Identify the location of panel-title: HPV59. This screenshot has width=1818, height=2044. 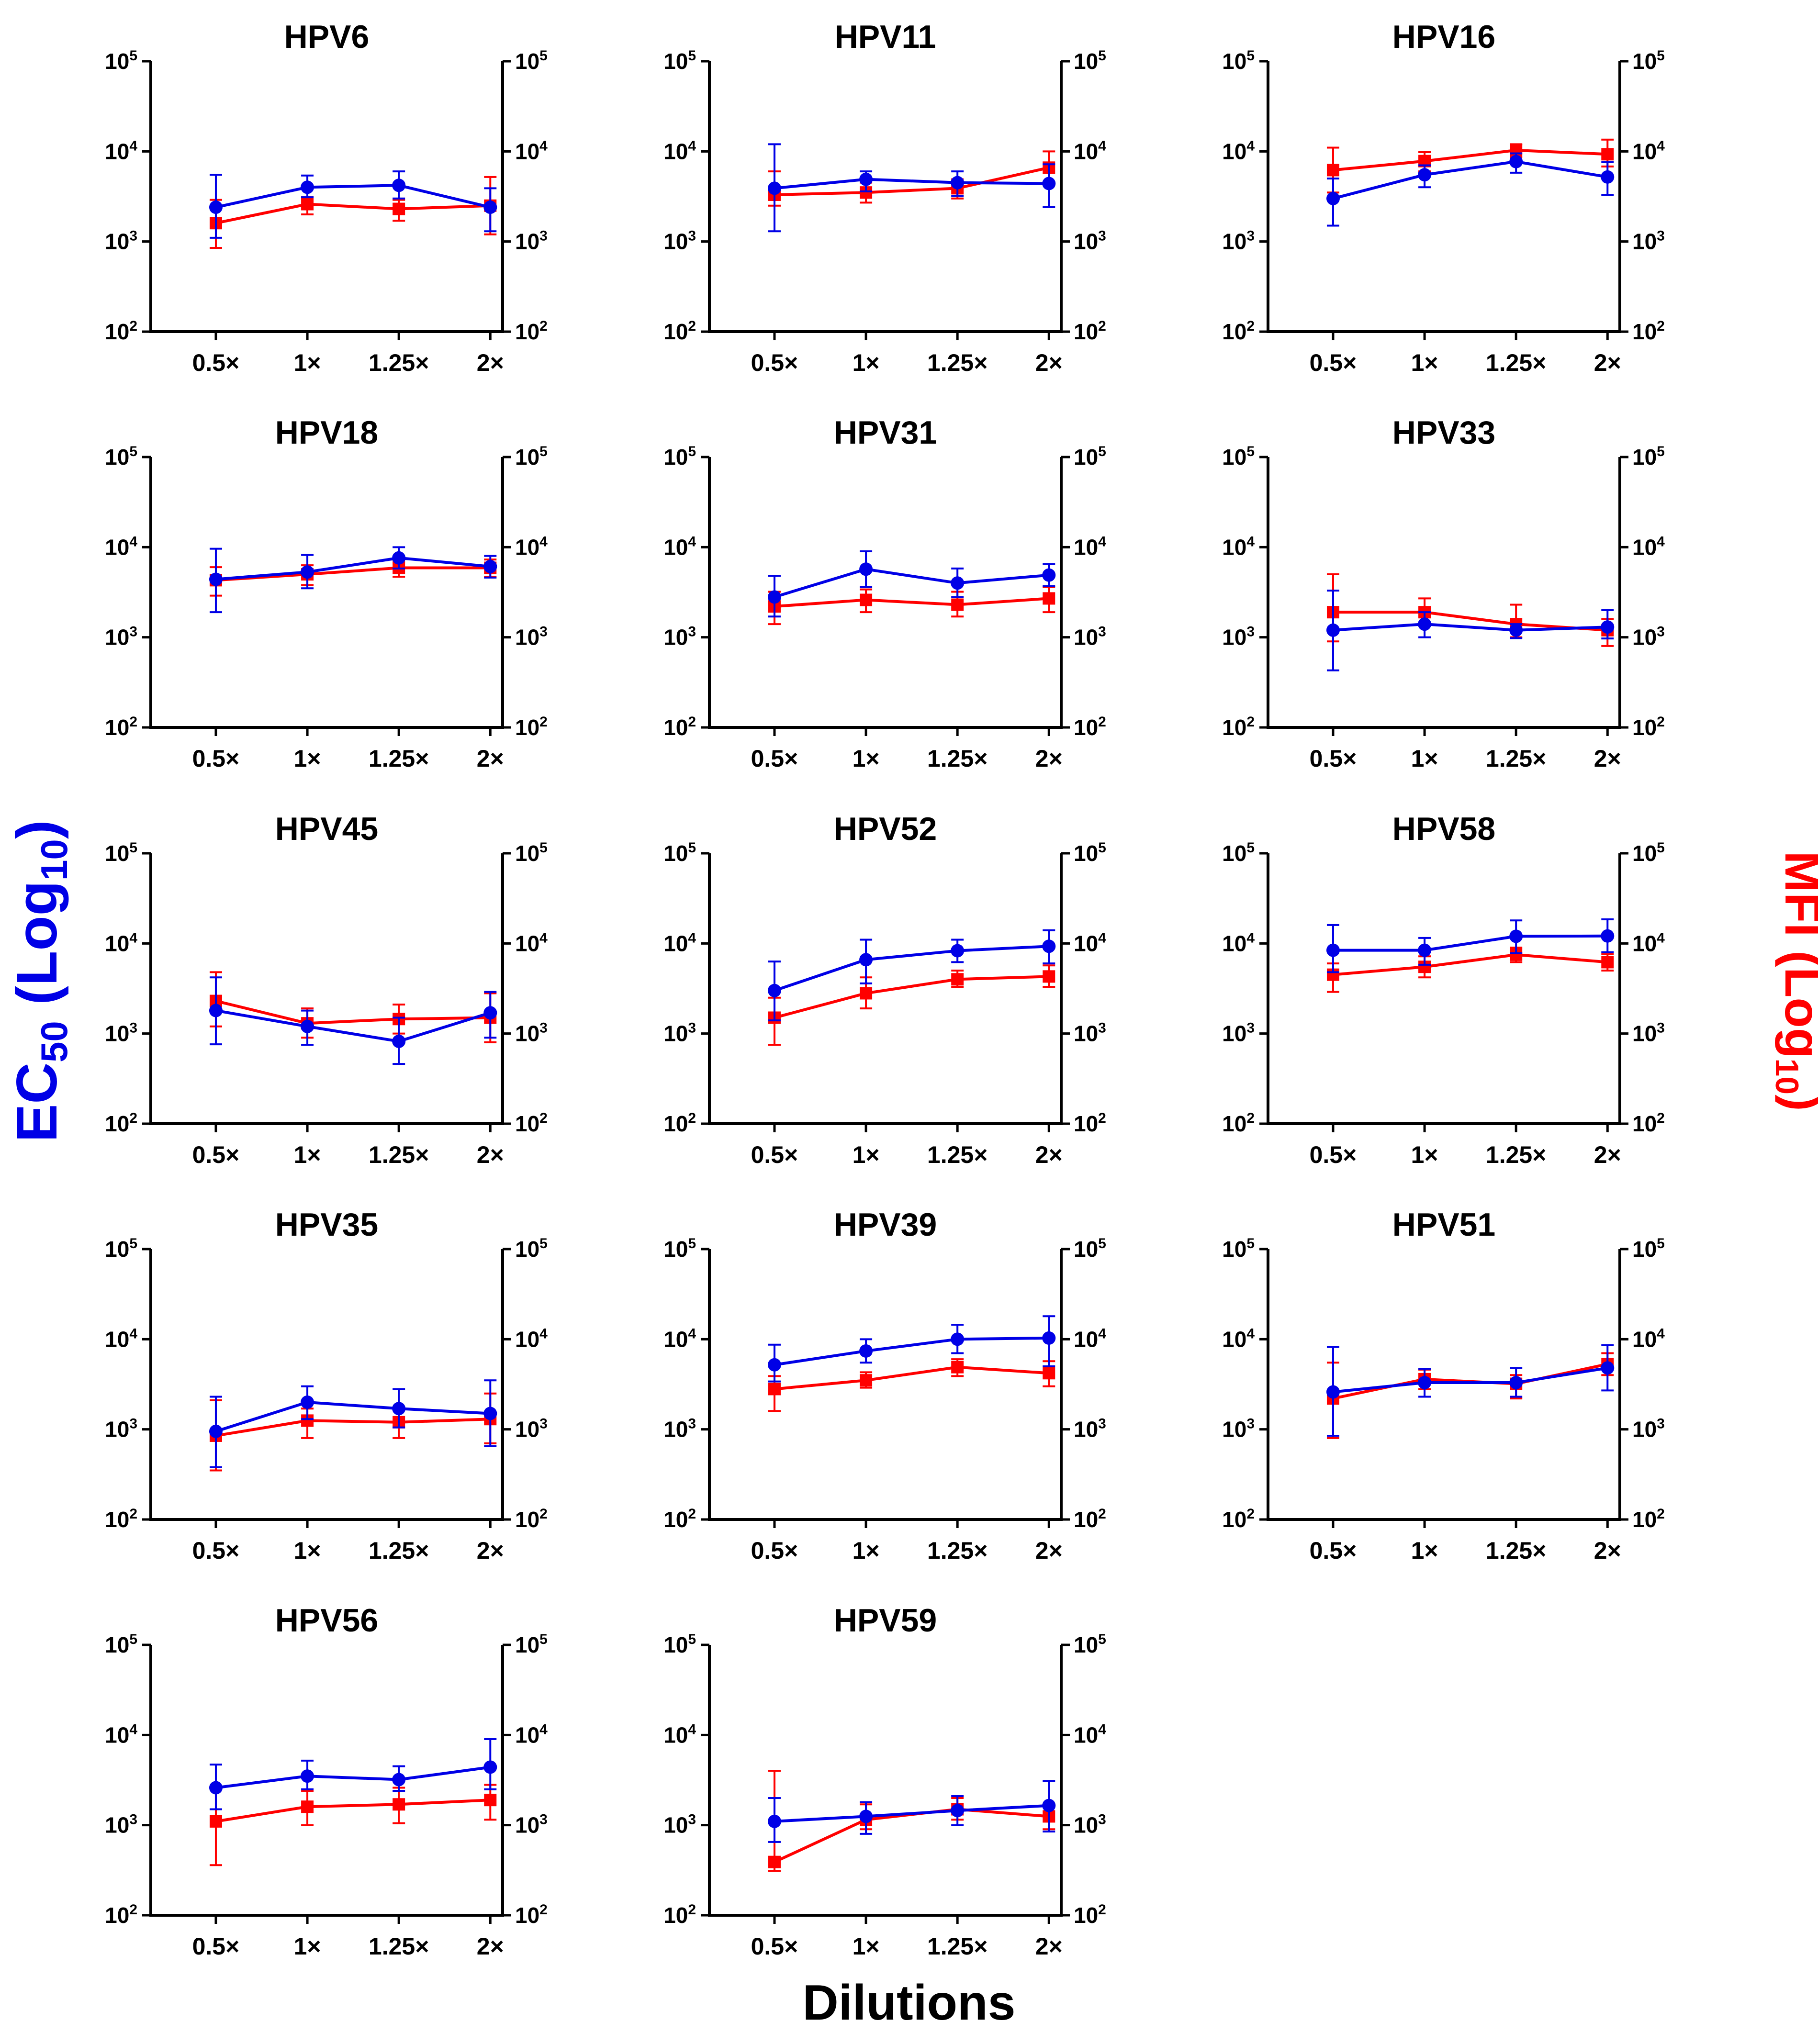
(886, 1620).